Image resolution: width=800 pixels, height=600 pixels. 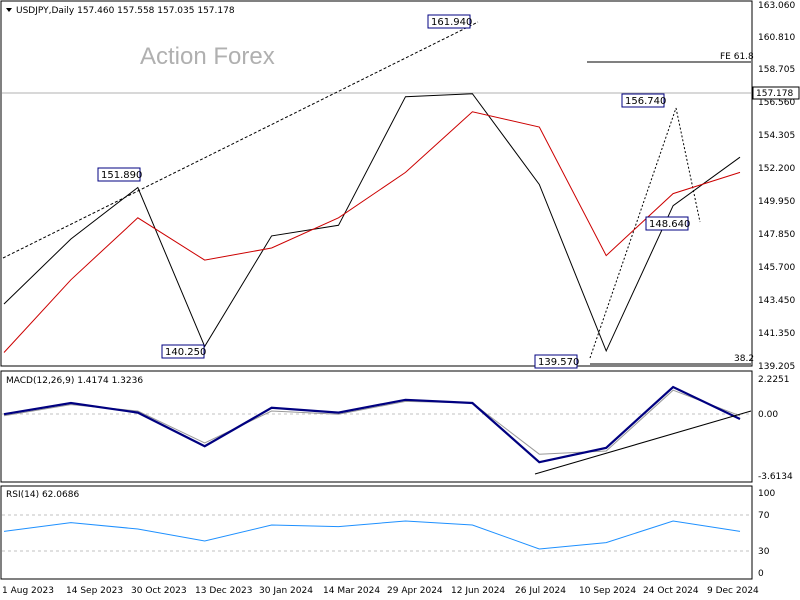 I want to click on price-tick-label: 143.450, so click(x=776, y=301).